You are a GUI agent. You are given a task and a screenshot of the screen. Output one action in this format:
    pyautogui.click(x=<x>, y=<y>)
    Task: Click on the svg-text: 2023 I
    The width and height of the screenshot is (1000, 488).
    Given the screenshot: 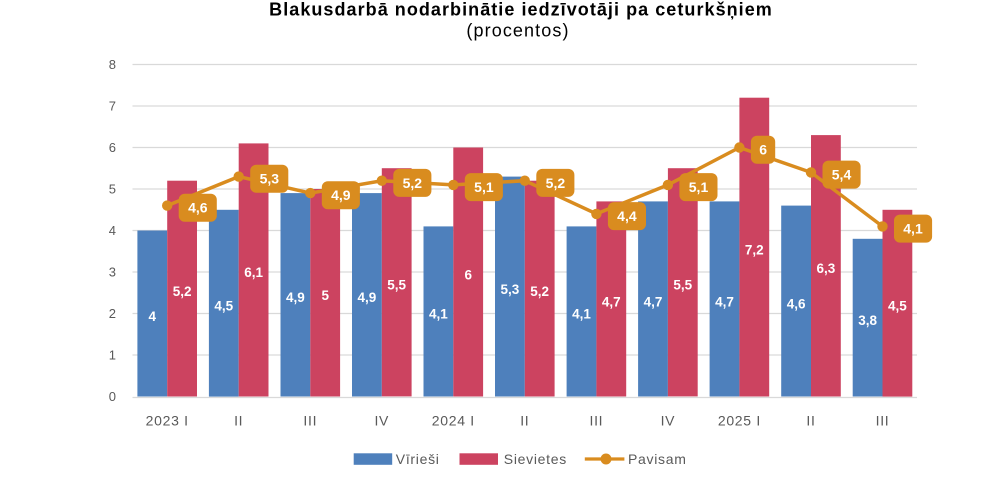 What is the action you would take?
    pyautogui.click(x=167, y=420)
    